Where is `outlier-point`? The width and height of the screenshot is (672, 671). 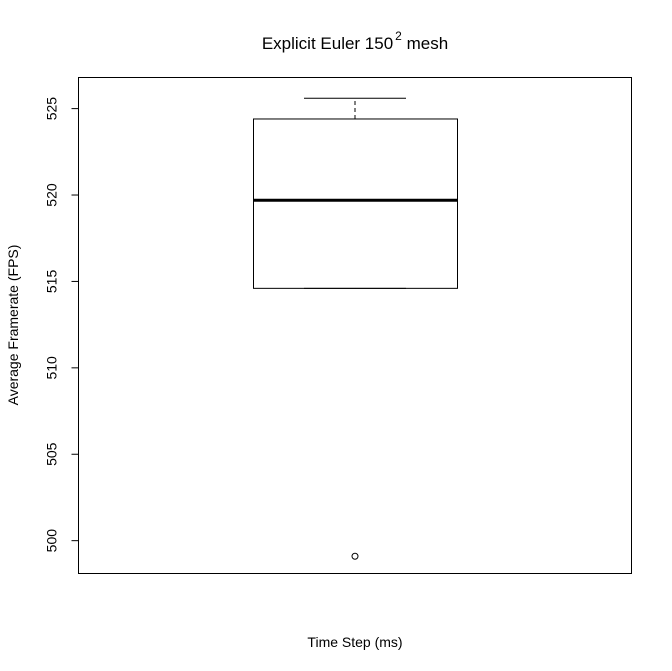
outlier-point is located at coordinates (355, 556).